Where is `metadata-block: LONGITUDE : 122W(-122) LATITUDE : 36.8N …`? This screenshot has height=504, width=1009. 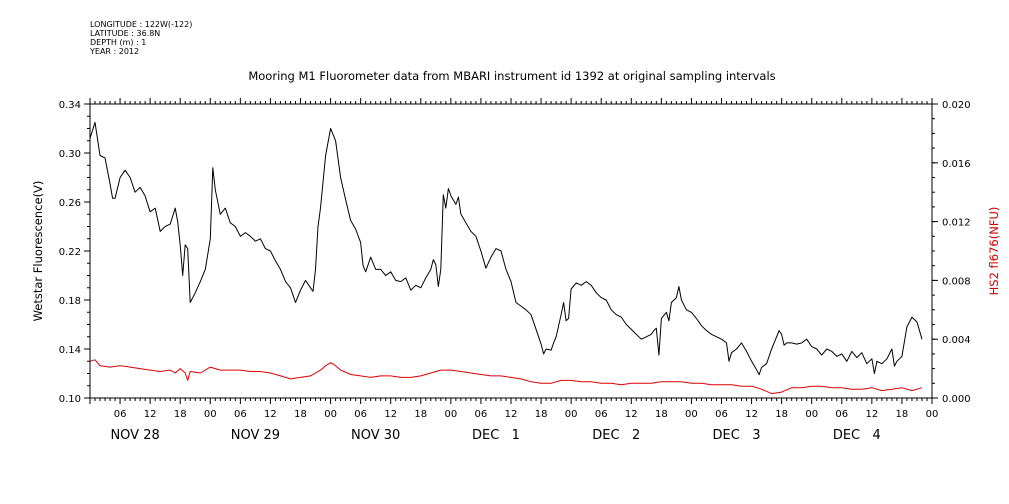 metadata-block: LONGITUDE : 122W(-122) LATITUDE : 36.8N … is located at coordinates (141, 38).